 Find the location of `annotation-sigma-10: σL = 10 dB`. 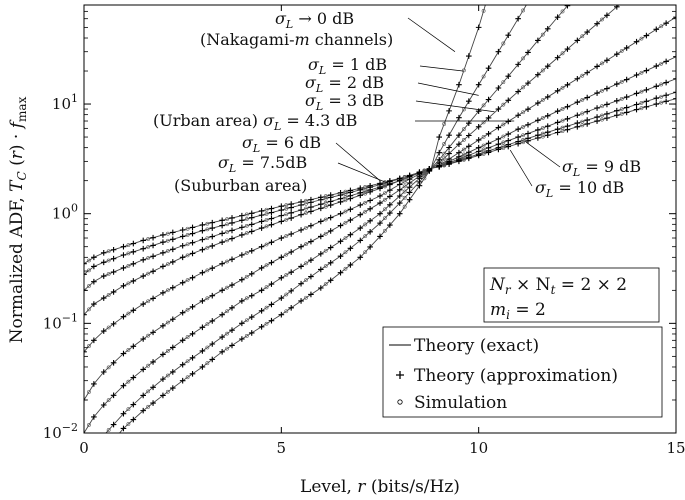

annotation-sigma-10: σL = 10 dB is located at coordinates (579, 189).